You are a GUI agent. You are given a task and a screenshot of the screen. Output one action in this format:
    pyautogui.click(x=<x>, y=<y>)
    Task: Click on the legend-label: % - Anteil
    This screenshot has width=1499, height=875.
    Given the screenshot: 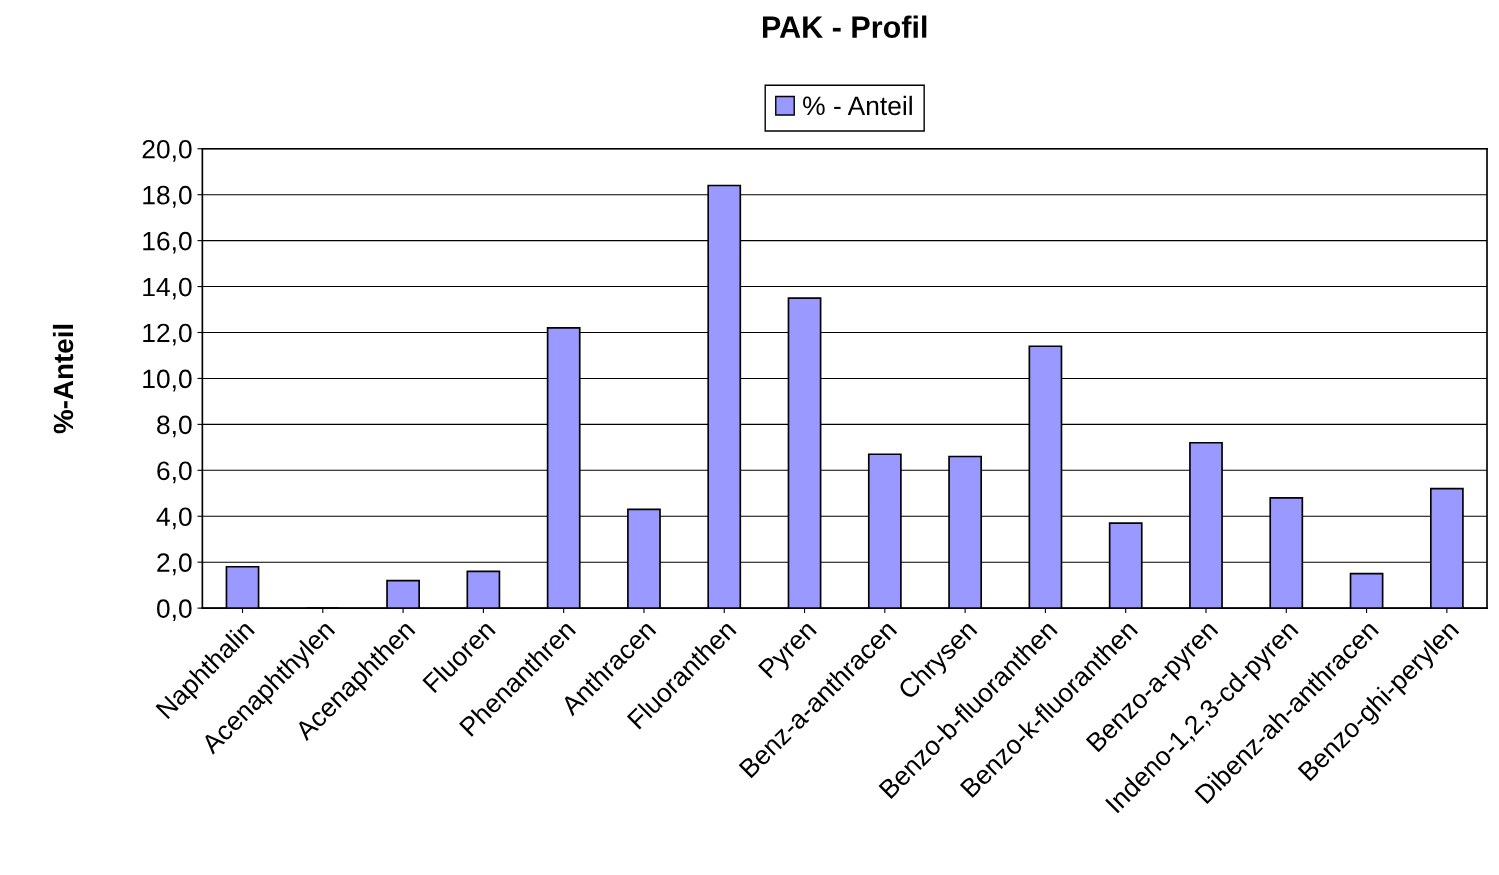 What is the action you would take?
    pyautogui.click(x=857, y=105)
    